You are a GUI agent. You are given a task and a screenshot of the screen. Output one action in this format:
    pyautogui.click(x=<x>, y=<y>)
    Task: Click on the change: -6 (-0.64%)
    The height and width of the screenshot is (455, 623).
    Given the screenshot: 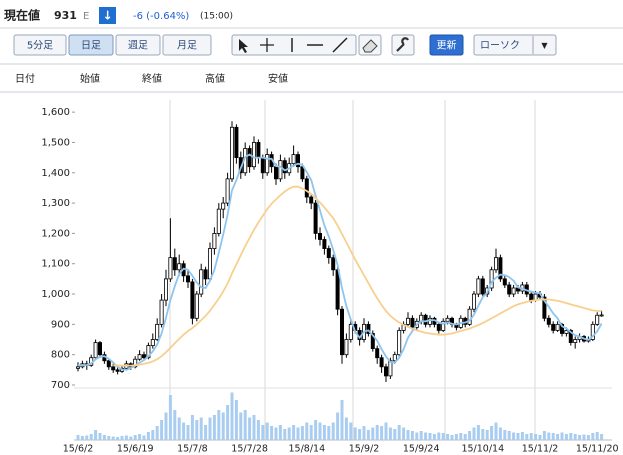 What is the action you would take?
    pyautogui.click(x=161, y=16)
    